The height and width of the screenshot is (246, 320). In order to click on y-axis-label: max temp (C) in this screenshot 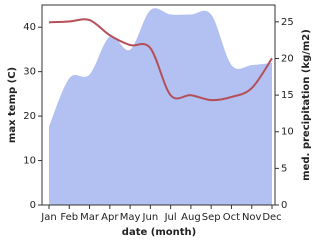, I will do `click(12, 105)`.